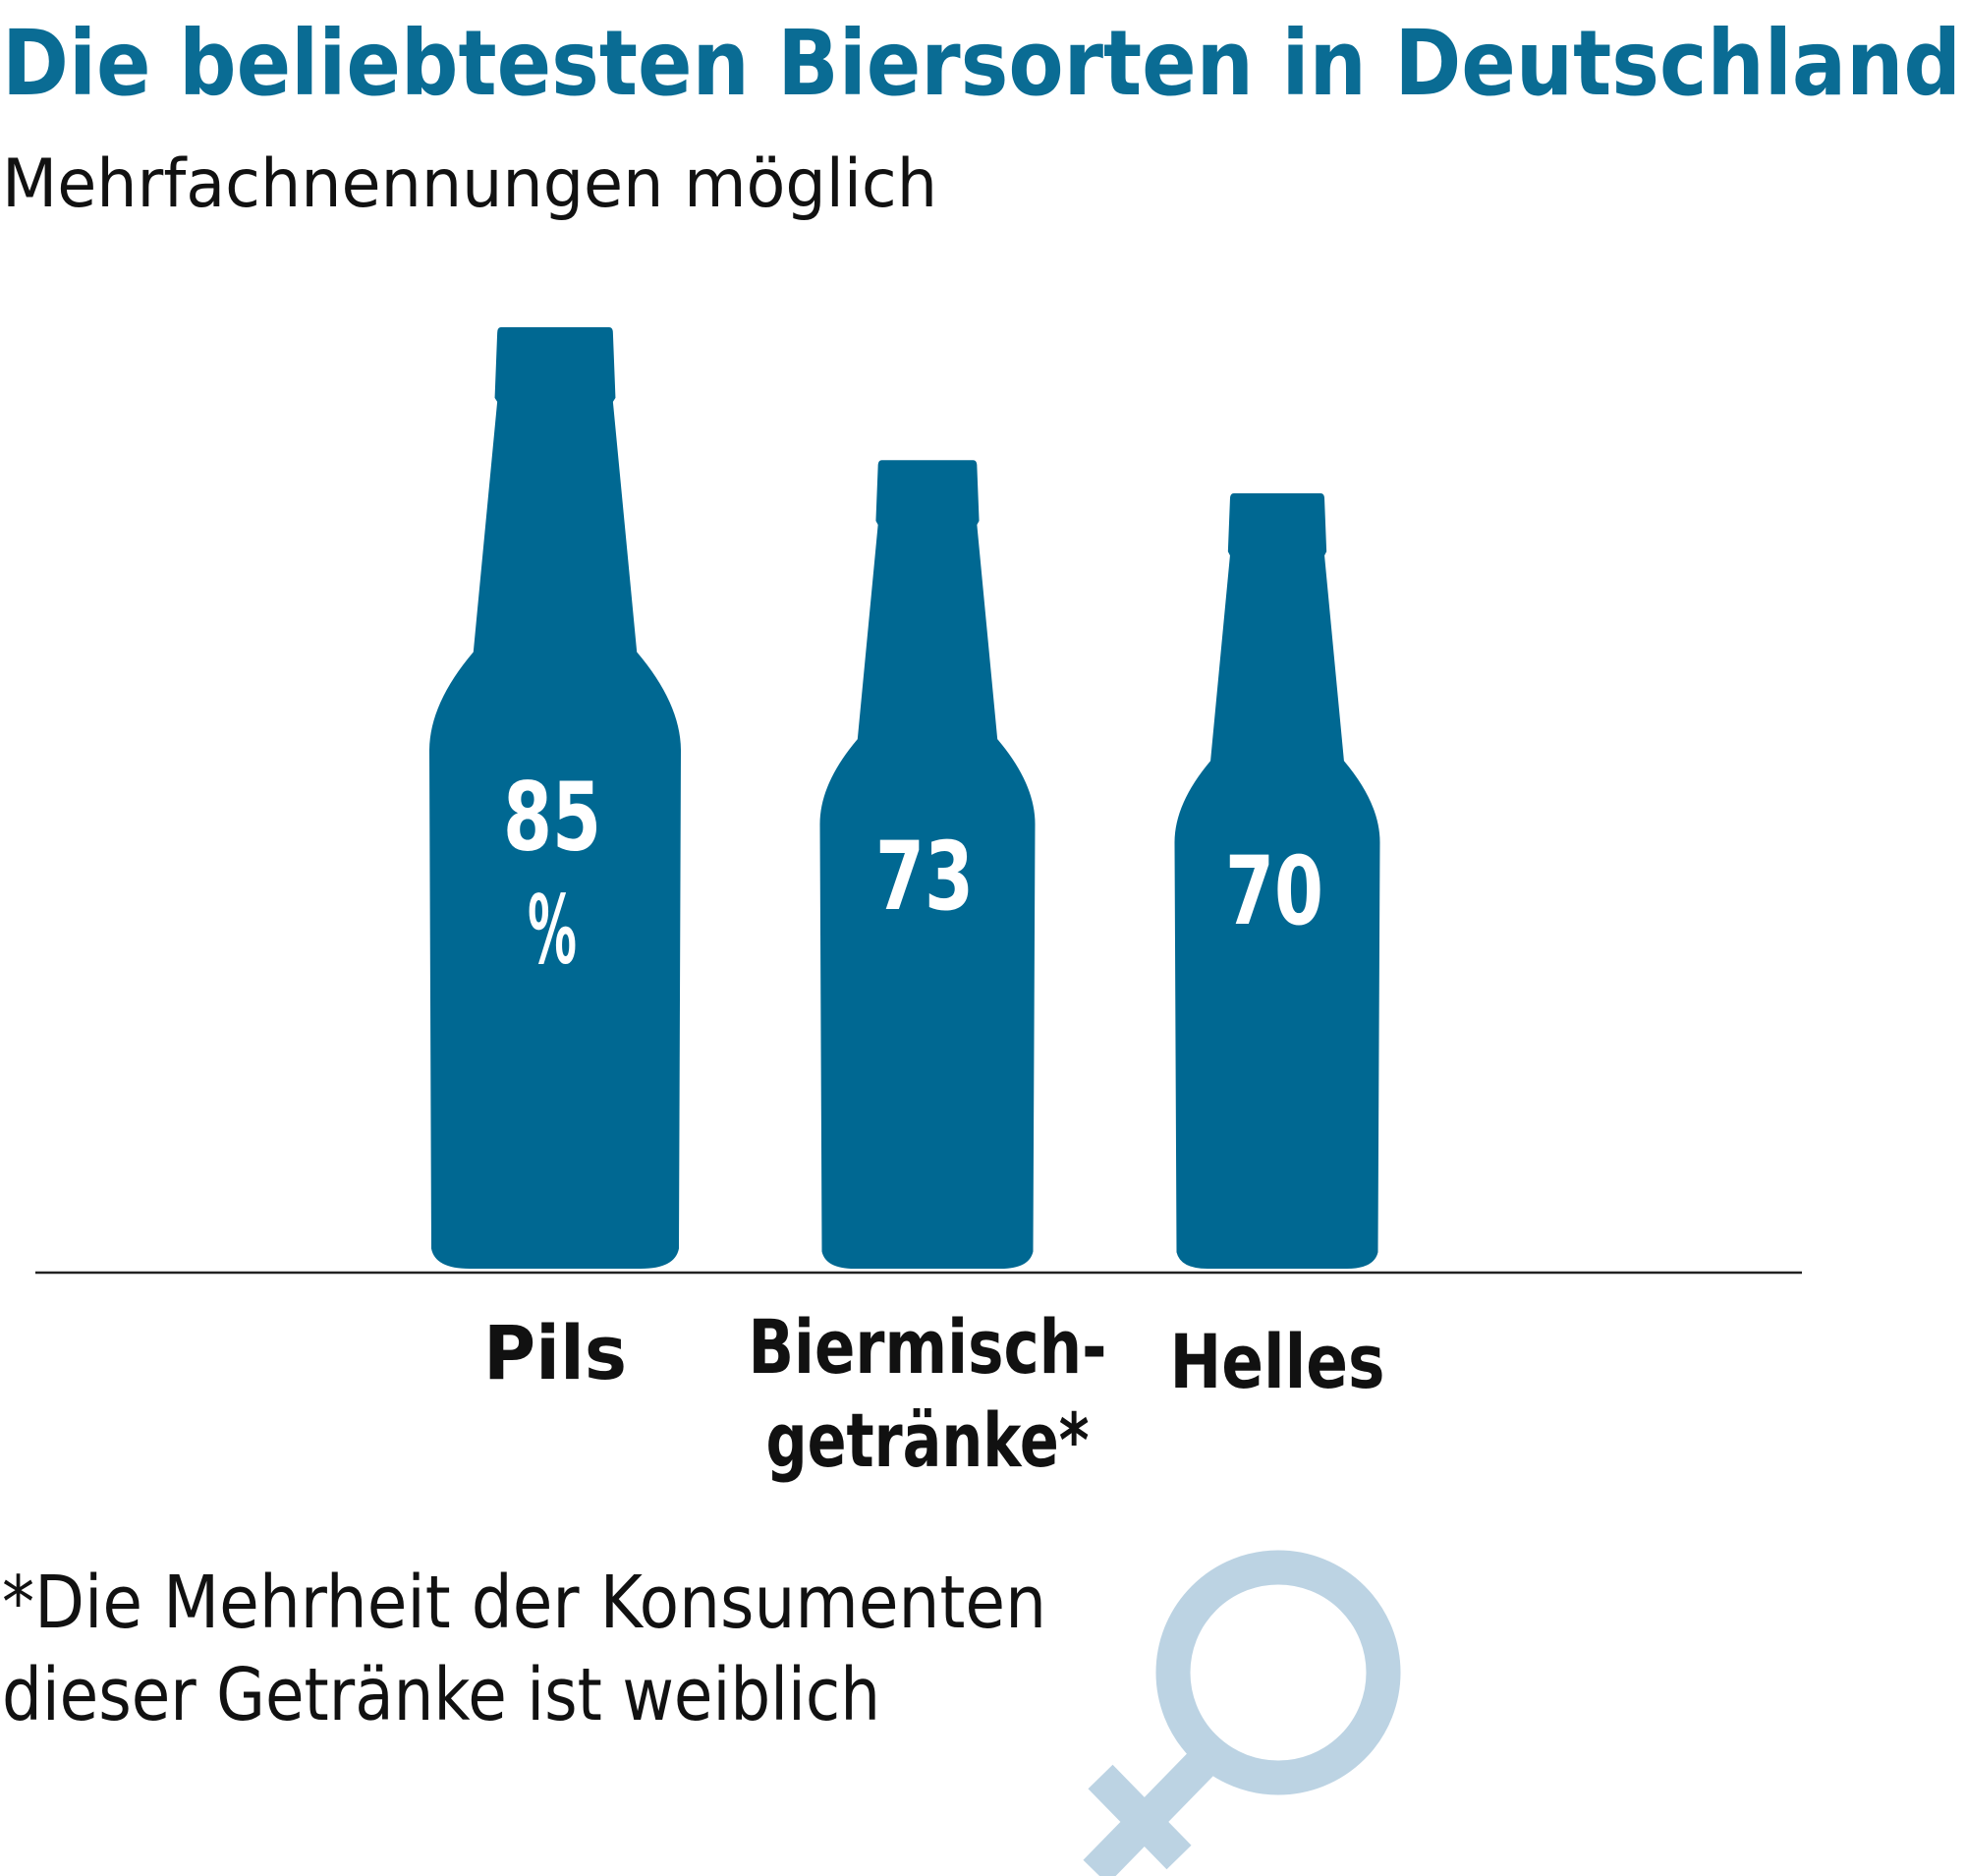 This screenshot has width=1965, height=1876. I want to click on female-symbol-icon, so click(1242, 1713).